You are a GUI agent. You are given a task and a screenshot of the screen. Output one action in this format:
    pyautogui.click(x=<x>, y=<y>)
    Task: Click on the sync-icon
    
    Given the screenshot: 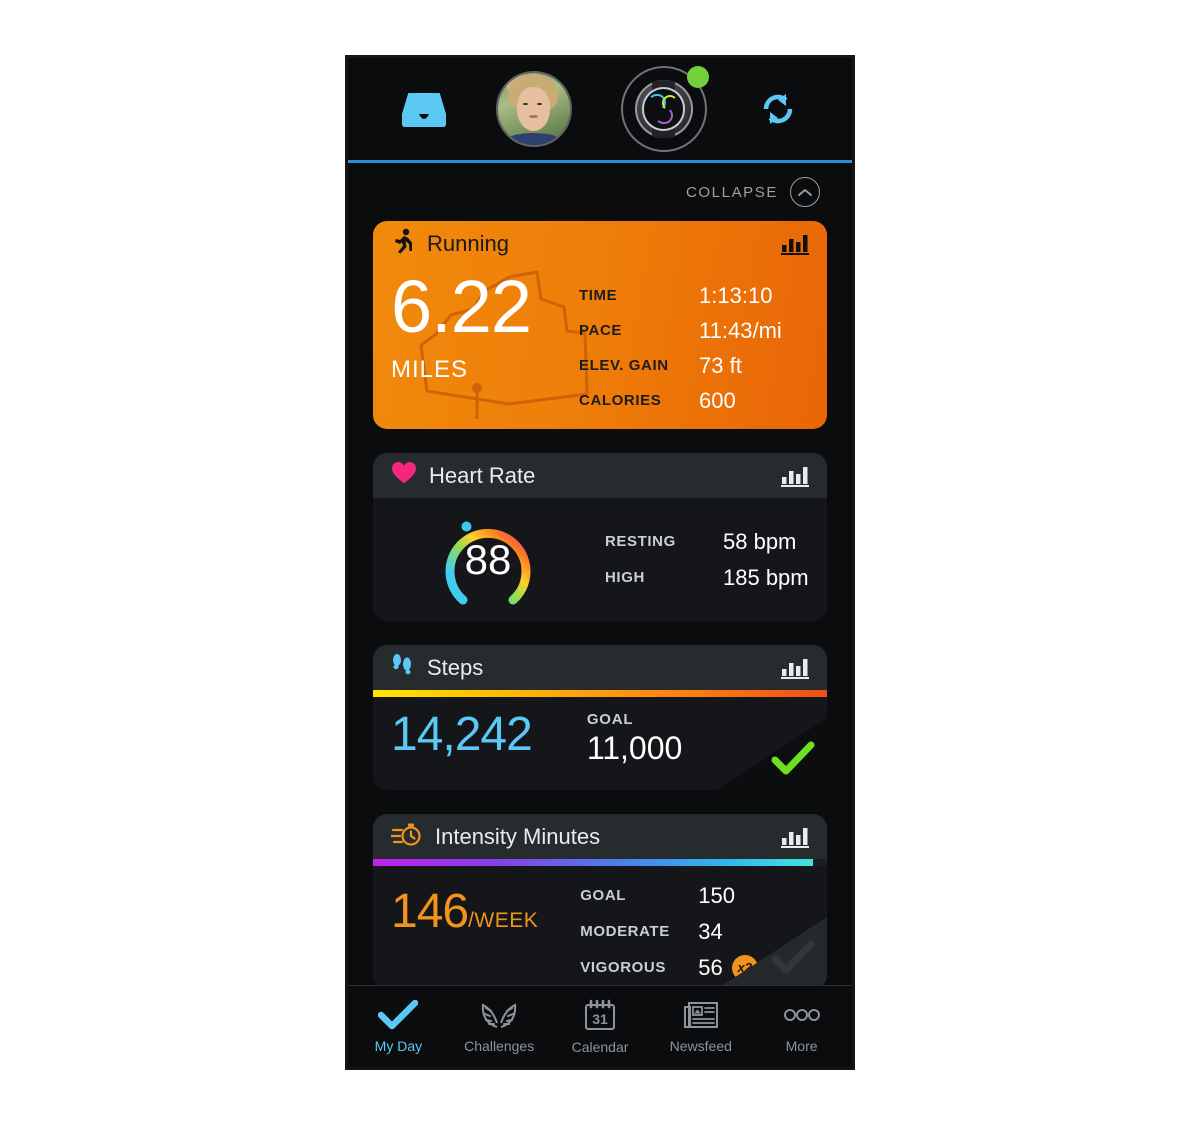 What is the action you would take?
    pyautogui.click(x=778, y=109)
    